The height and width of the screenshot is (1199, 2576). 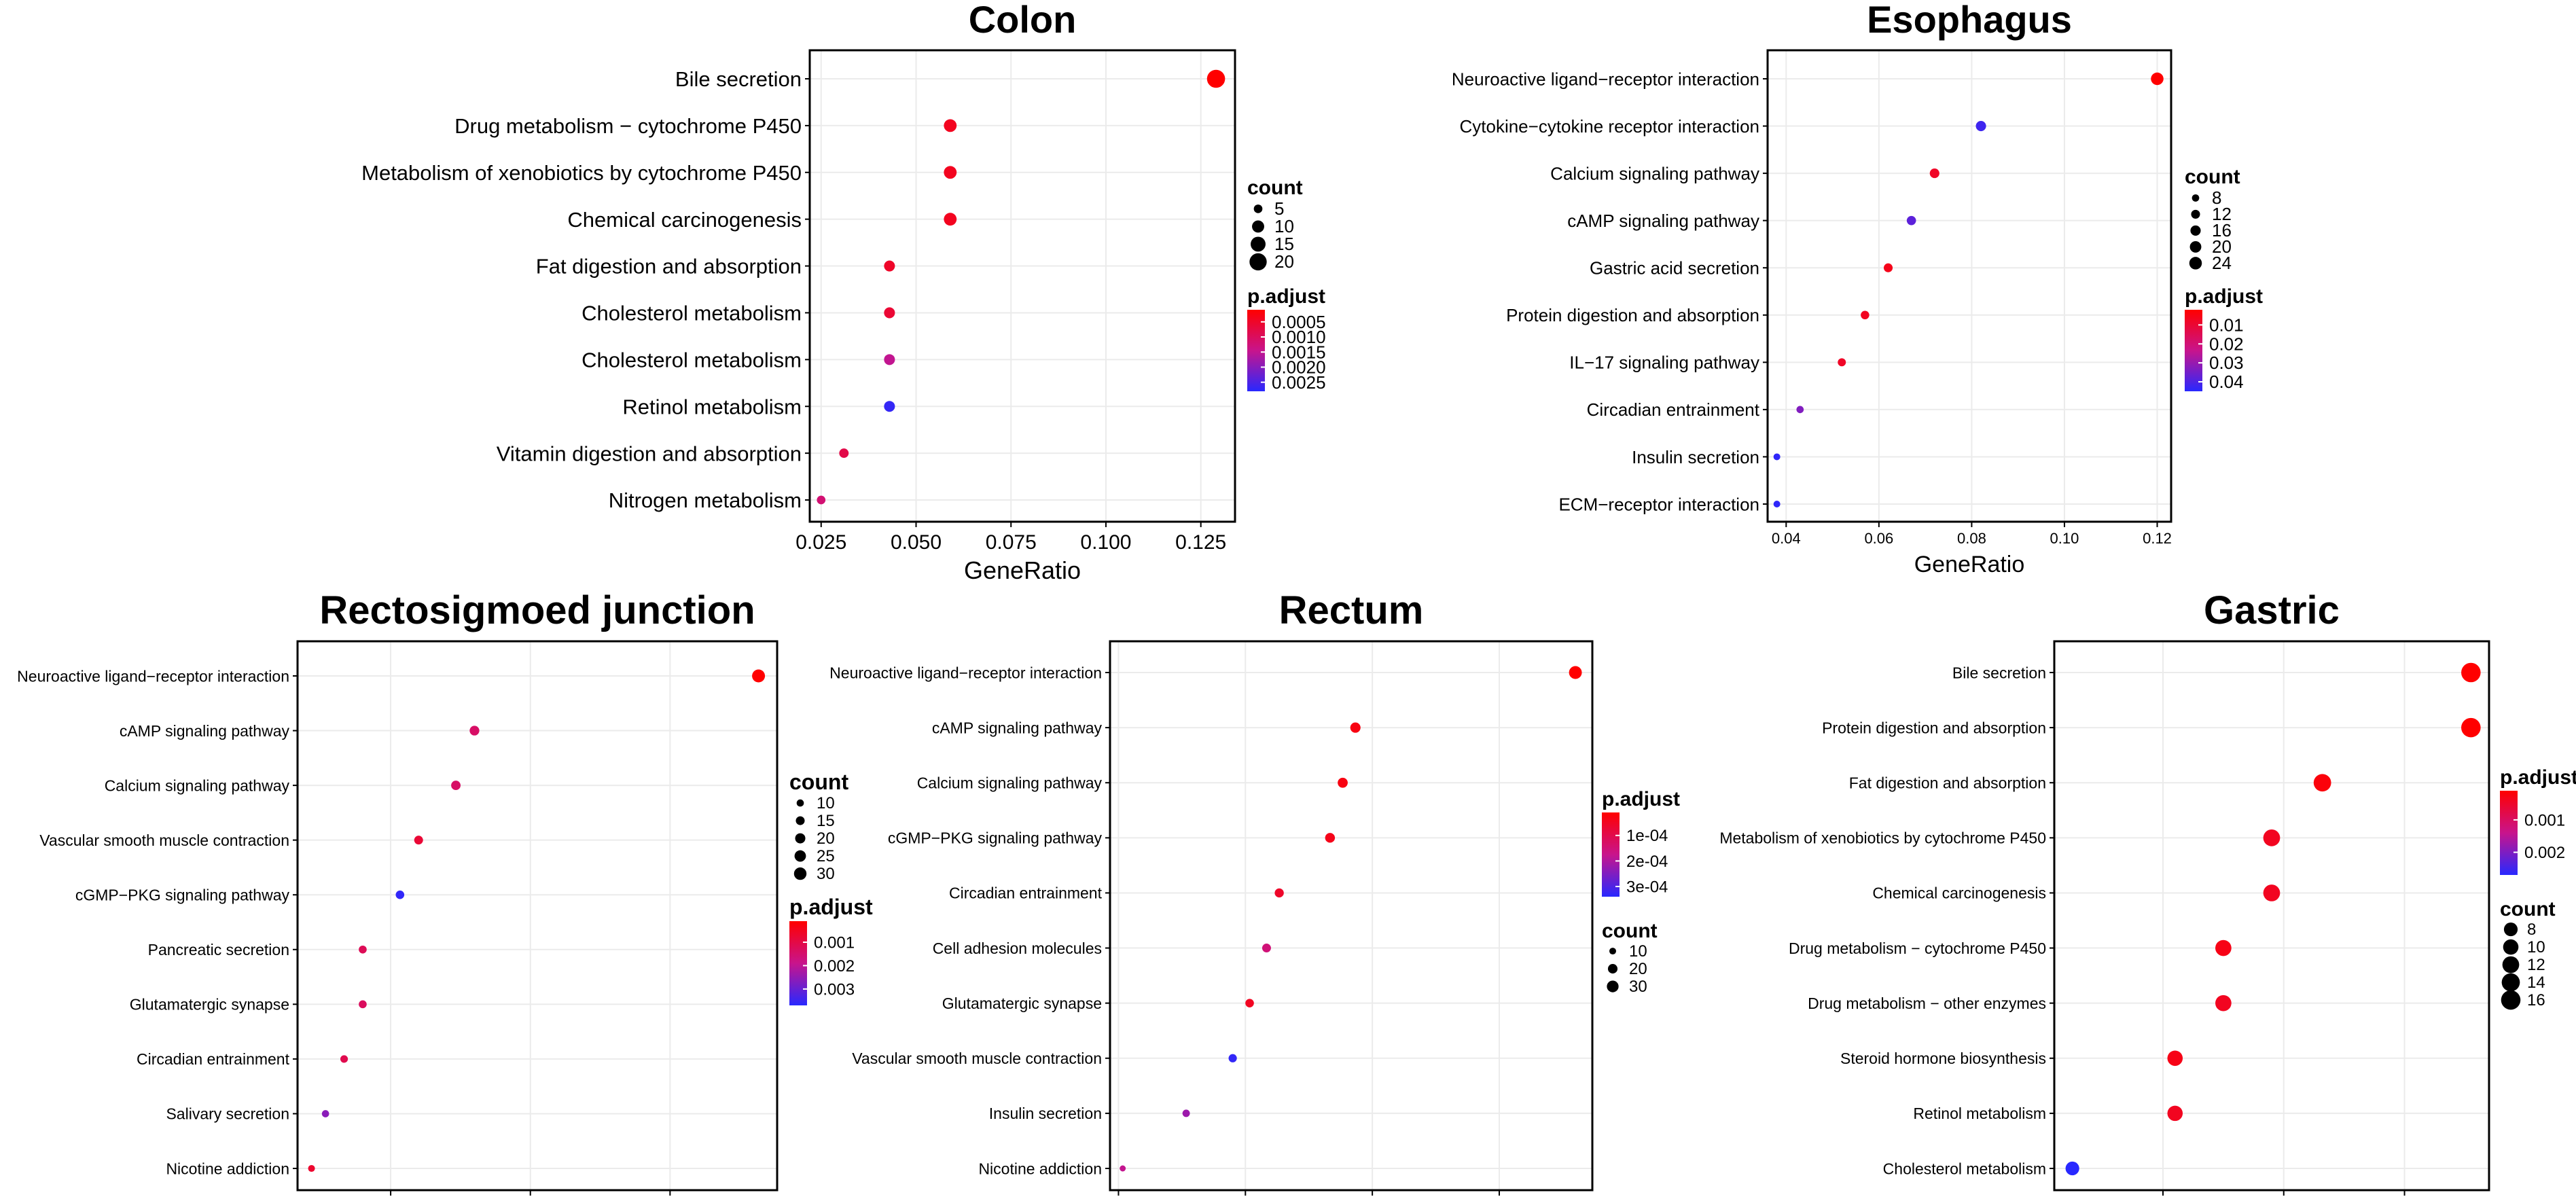 What do you see at coordinates (835, 942) in the screenshot?
I see `color-legend-label: 0.001` at bounding box center [835, 942].